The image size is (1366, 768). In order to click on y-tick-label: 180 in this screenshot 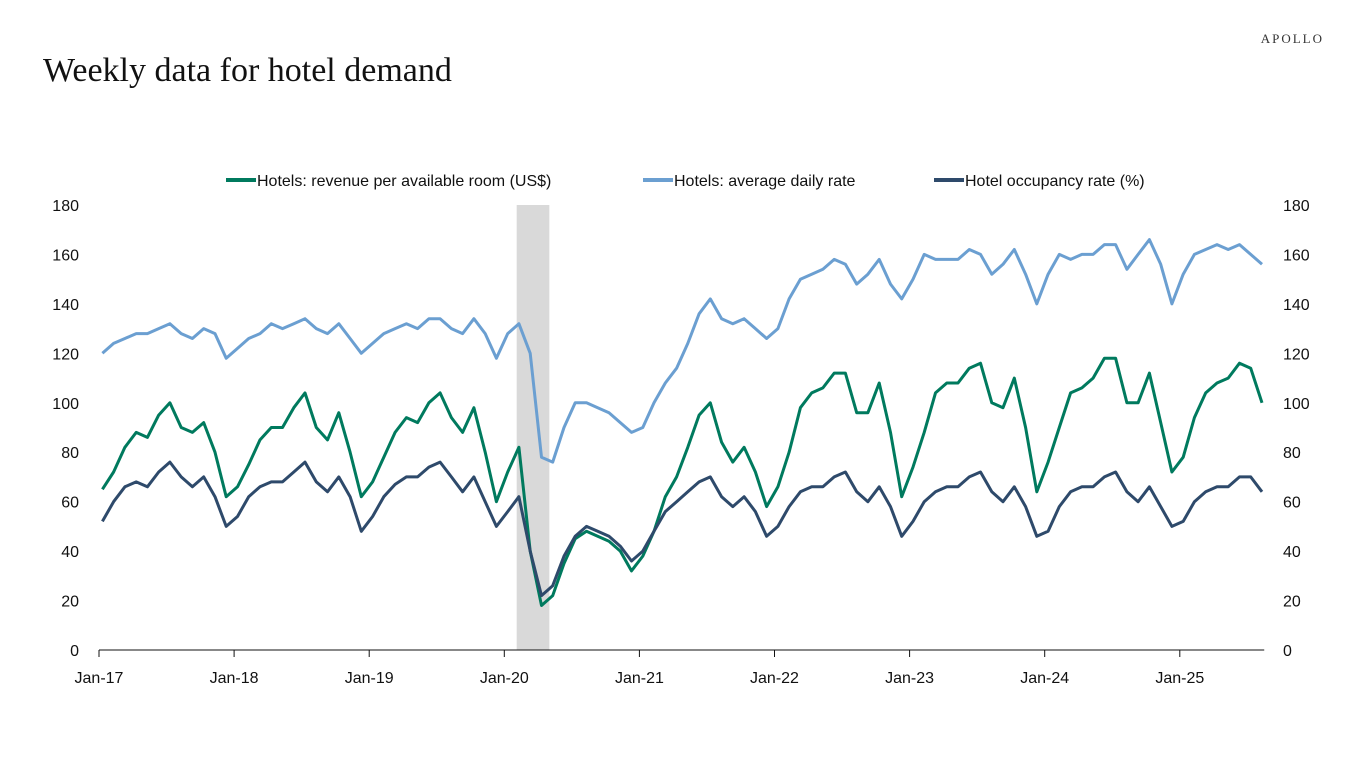, I will do `click(65, 206)`.